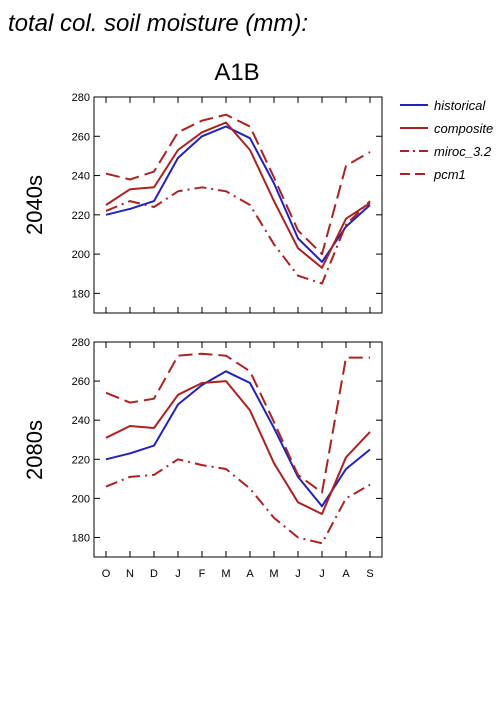 The image size is (501, 709). I want to click on legend-label-pcm1: pcm1, so click(449, 174).